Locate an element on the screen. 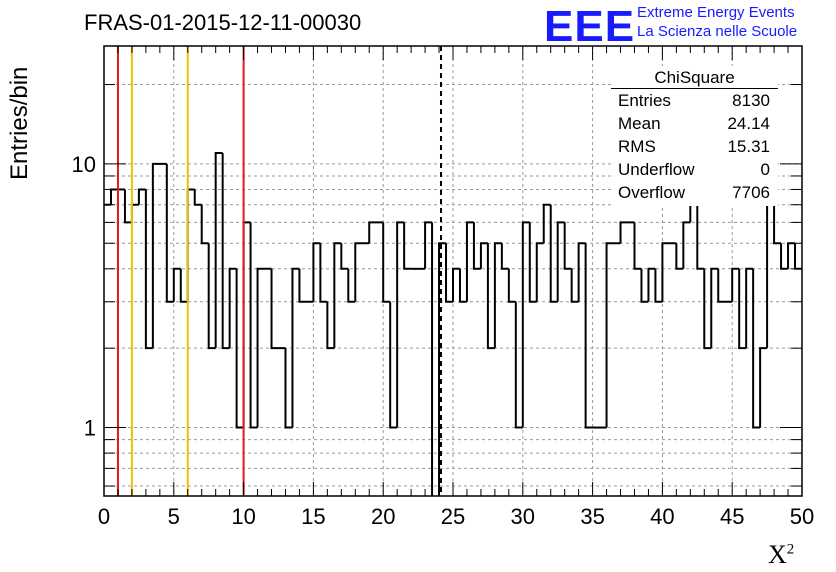 Image resolution: width=836 pixels, height=572 pixels. x-tick-label: 0 is located at coordinates (104, 516).